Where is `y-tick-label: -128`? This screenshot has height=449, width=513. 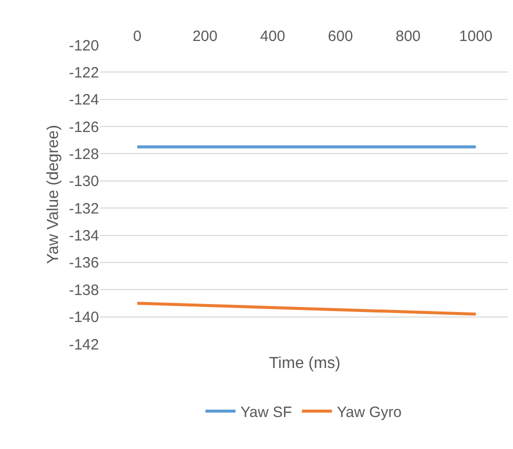
y-tick-label: -128 is located at coordinates (83, 154).